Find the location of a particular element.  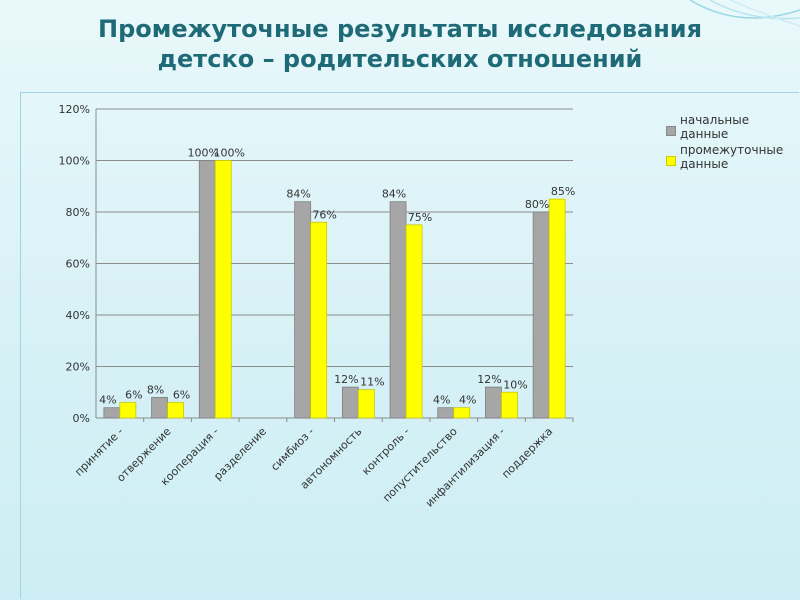

data-label-intermediate: 76% is located at coordinates (324, 214).